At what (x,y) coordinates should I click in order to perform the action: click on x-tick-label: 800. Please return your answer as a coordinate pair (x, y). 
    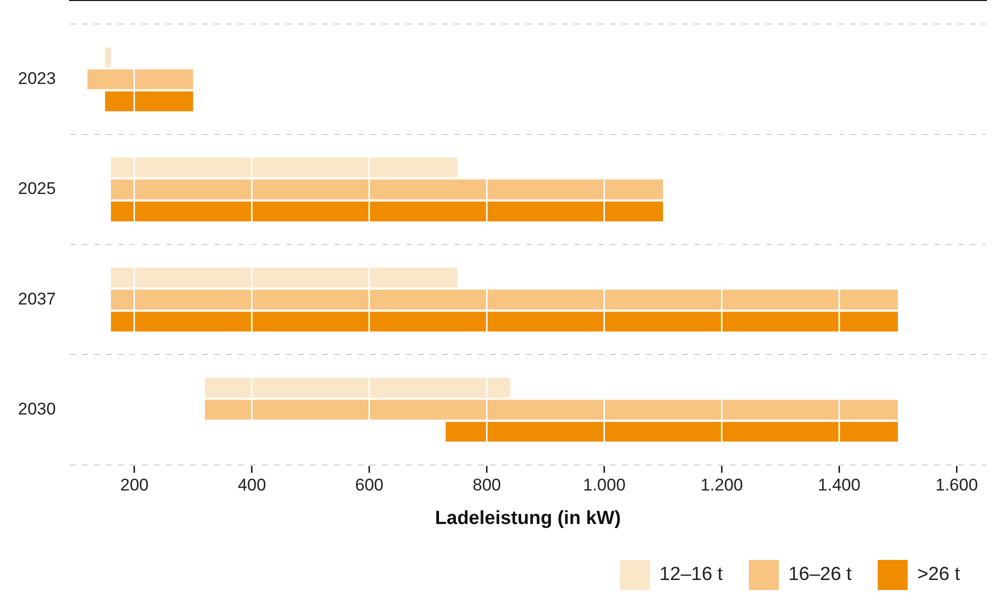
    Looking at the image, I should click on (486, 485).